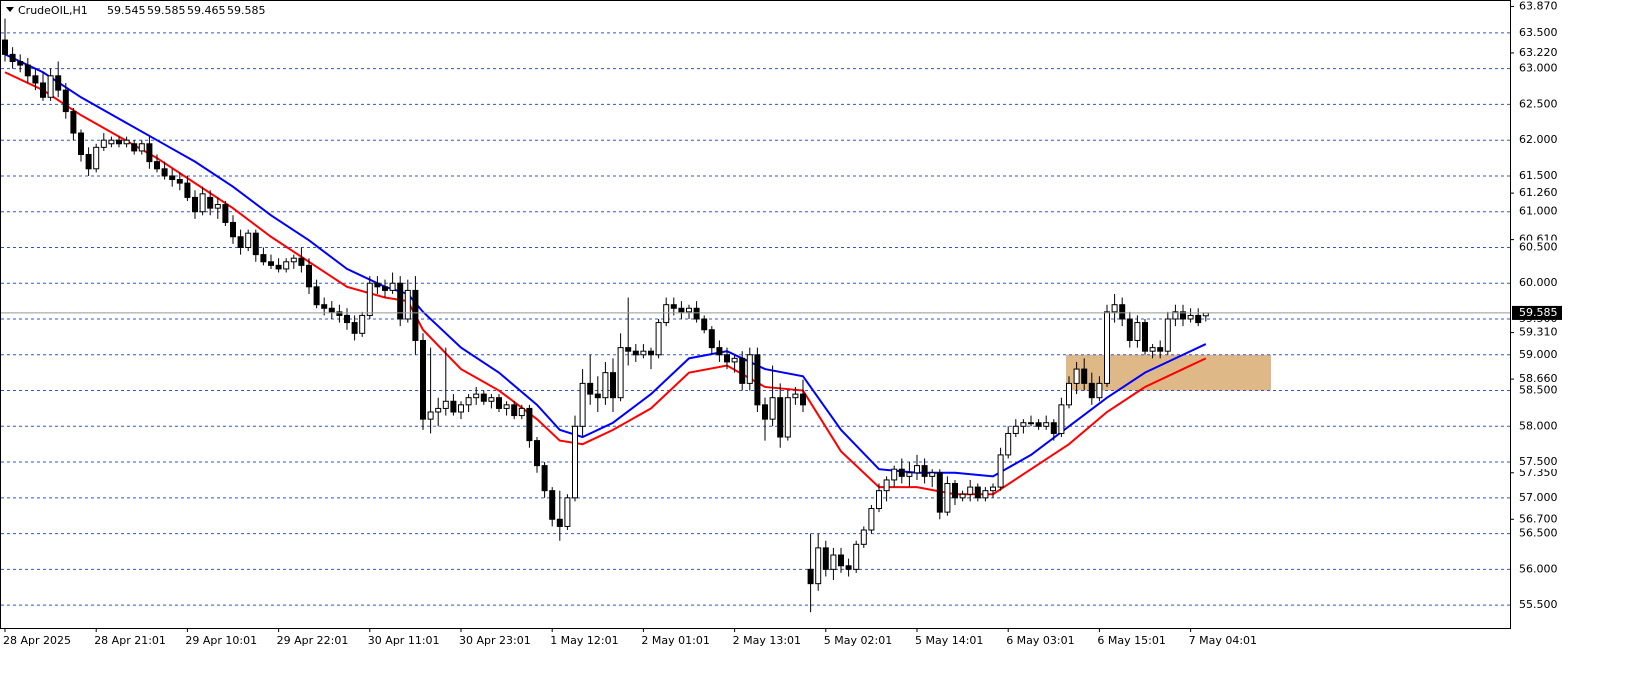 The height and width of the screenshot is (691, 1651). What do you see at coordinates (130, 640) in the screenshot?
I see `x-tick-label: 28 Apr 21:01` at bounding box center [130, 640].